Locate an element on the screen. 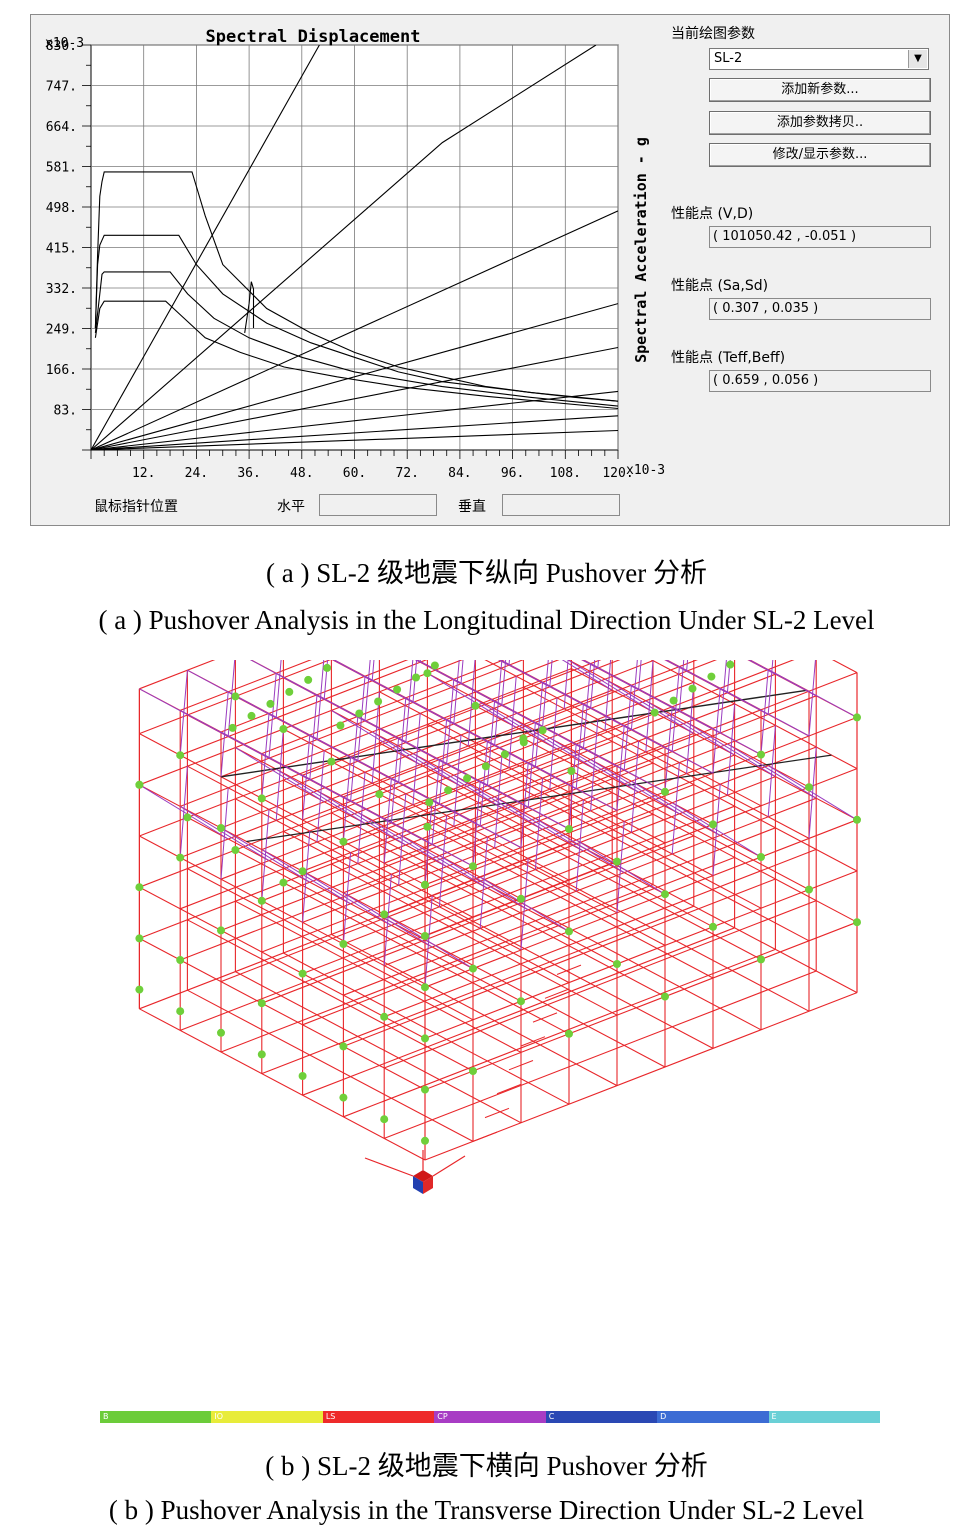 The height and width of the screenshot is (1534, 973). vertical-field is located at coordinates (561, 505).